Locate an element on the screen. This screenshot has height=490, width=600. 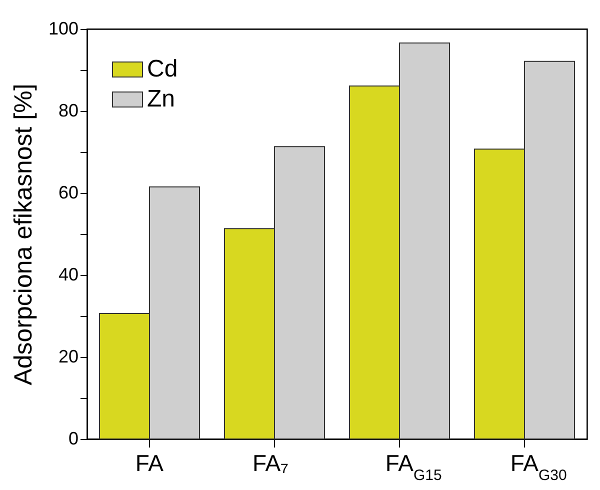
y-tick-label: 0 is located at coordinates (73, 438).